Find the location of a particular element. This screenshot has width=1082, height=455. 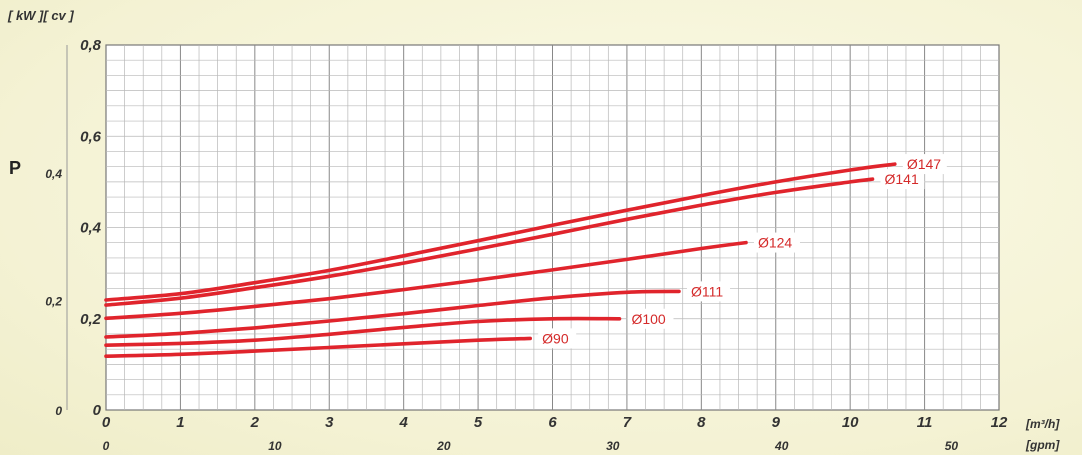

series-label: Ø124 is located at coordinates (775, 243).